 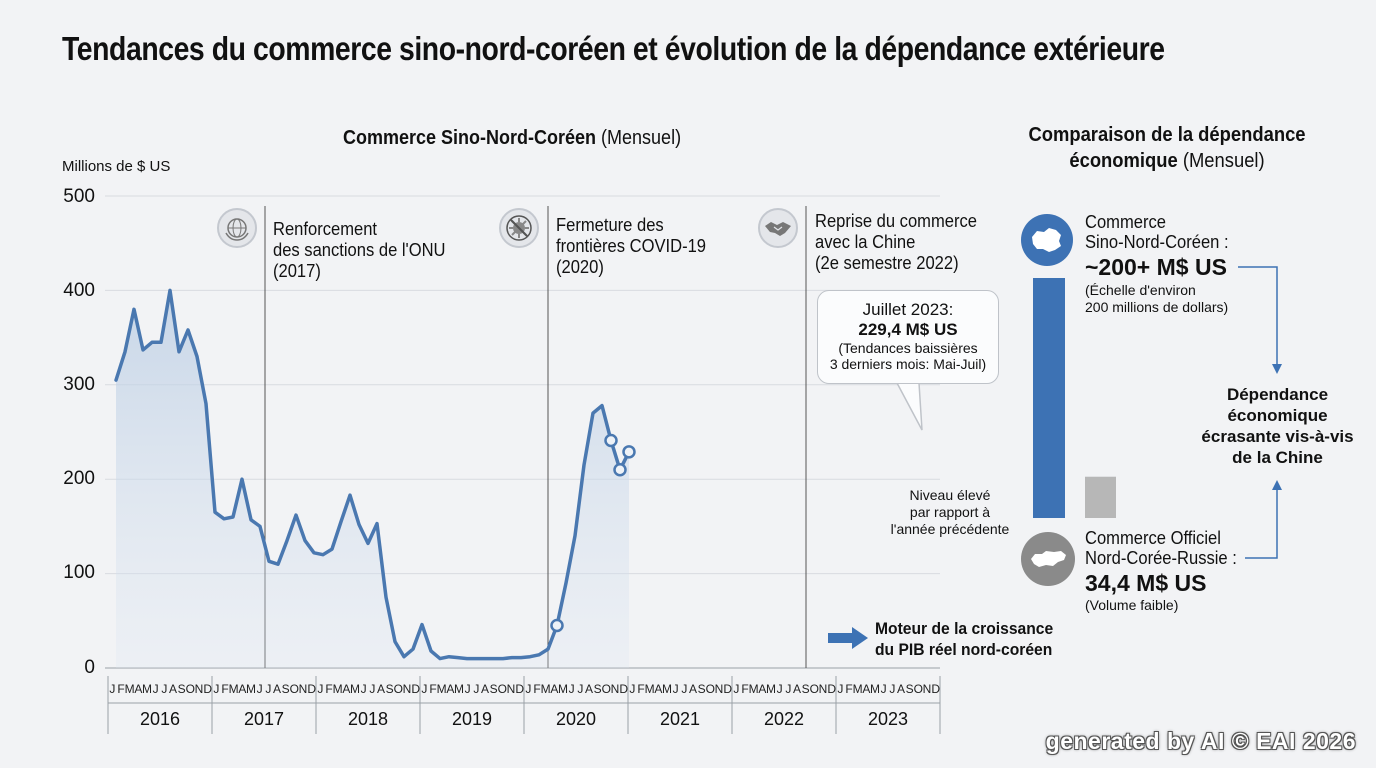 What do you see at coordinates (888, 719) in the screenshot?
I see `year-label-2023: 2023` at bounding box center [888, 719].